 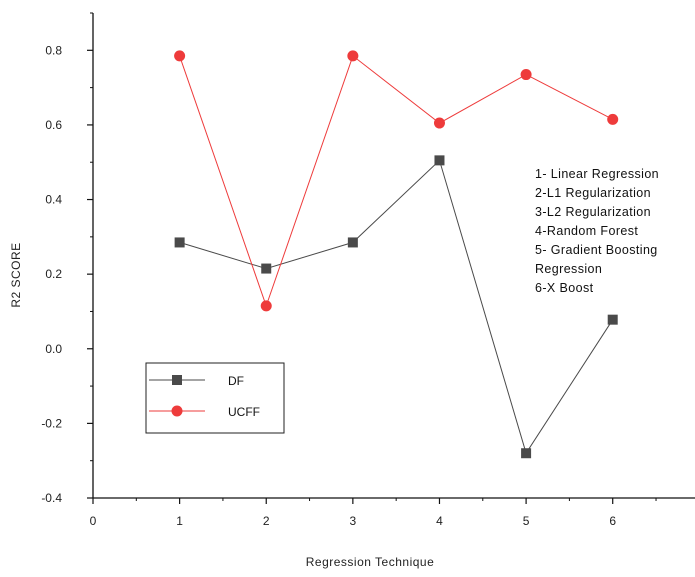 What do you see at coordinates (586, 231) in the screenshot?
I see `annotation-line: 4-Random Forest` at bounding box center [586, 231].